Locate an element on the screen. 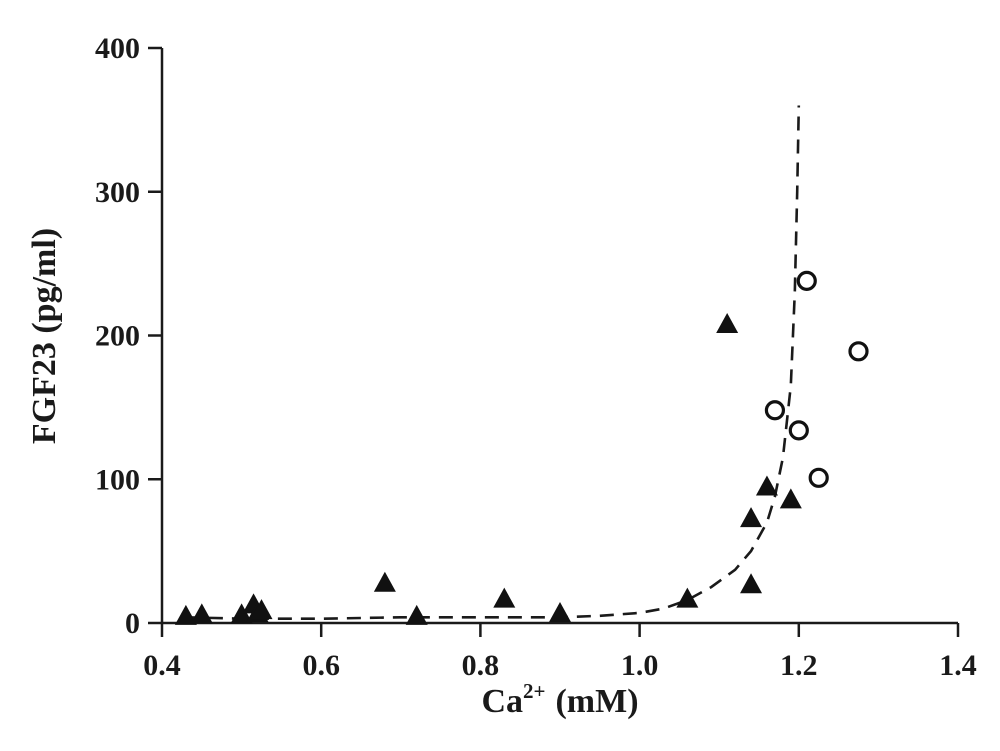 This screenshot has width=1000, height=751. x-tick-label: 0.4 is located at coordinates (162, 665).